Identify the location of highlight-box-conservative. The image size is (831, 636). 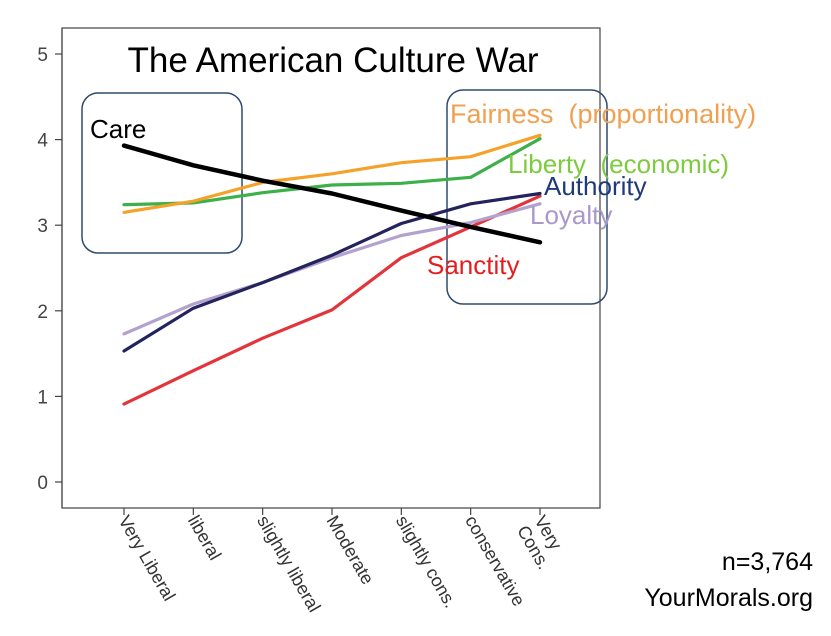
(527, 197).